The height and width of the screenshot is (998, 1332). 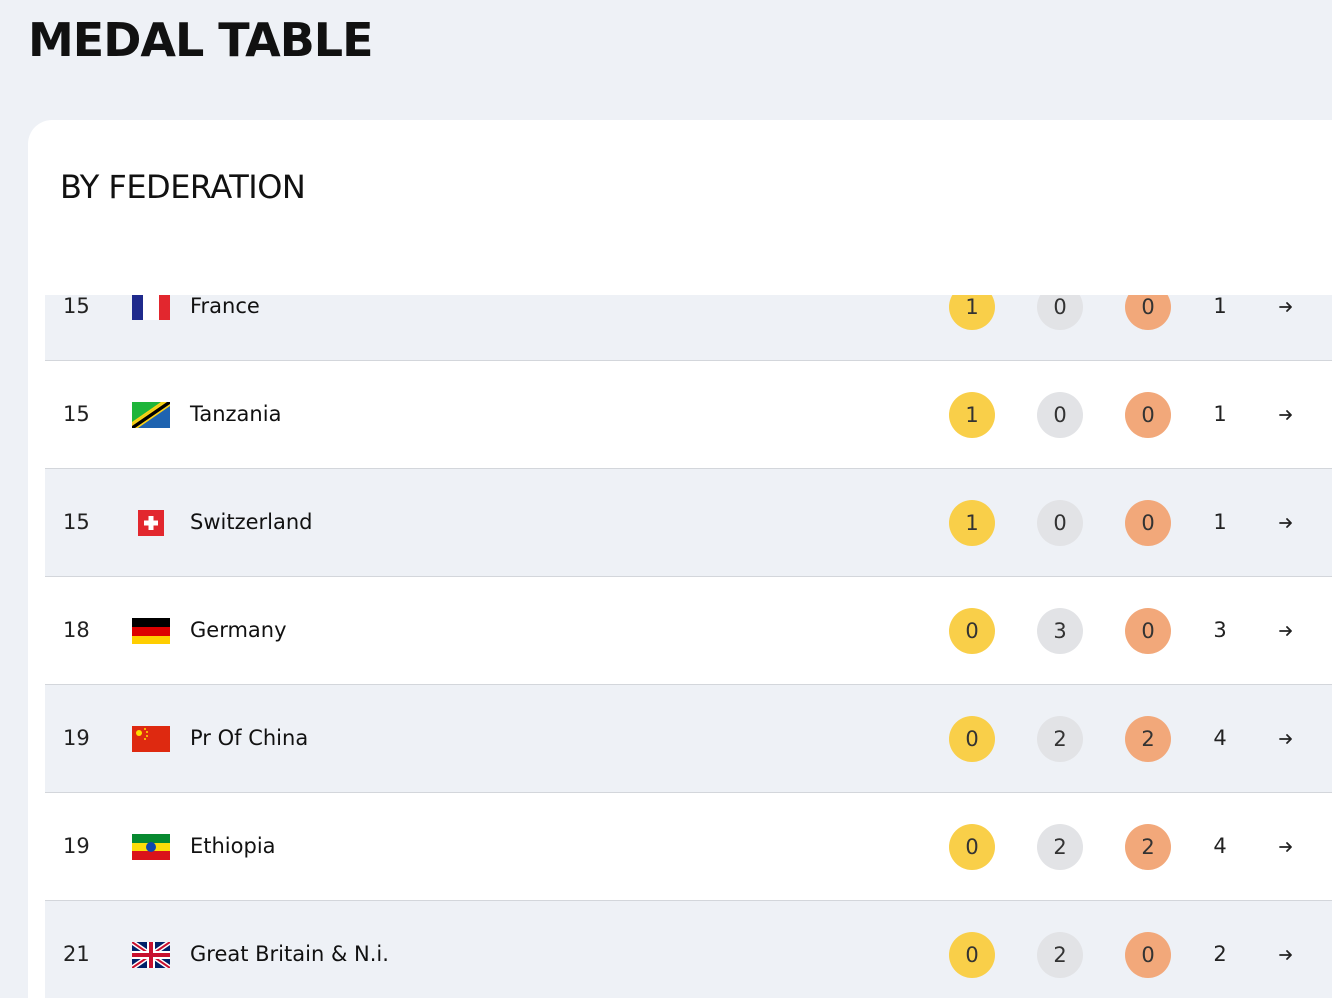 I want to click on country-name: Ethiopia, so click(x=233, y=846).